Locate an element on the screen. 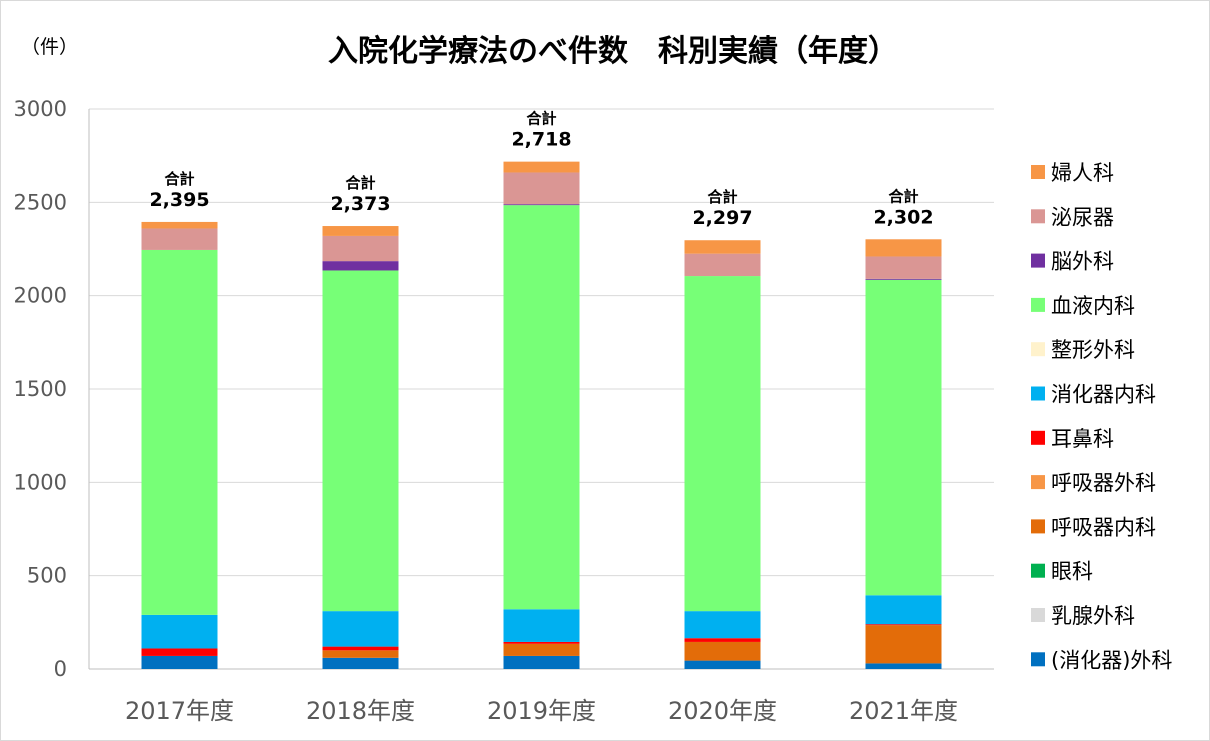  x-tick-label: 2019年度 is located at coordinates (541, 711).